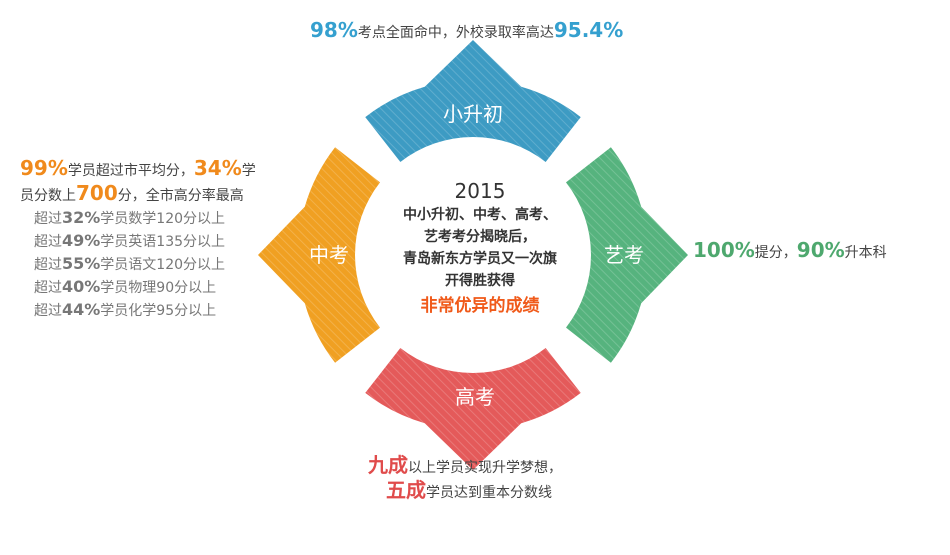  Describe the element at coordinates (480, 306) in the screenshot. I see `center-highlight: 非常优异的成绩` at that location.